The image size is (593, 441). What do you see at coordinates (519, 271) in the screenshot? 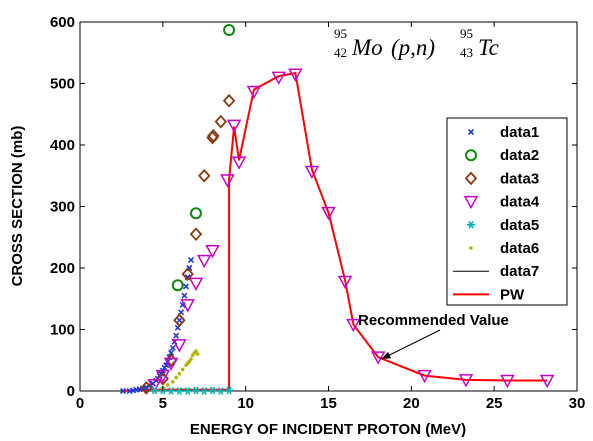
I see `legend-label-data7: data7` at bounding box center [519, 271].